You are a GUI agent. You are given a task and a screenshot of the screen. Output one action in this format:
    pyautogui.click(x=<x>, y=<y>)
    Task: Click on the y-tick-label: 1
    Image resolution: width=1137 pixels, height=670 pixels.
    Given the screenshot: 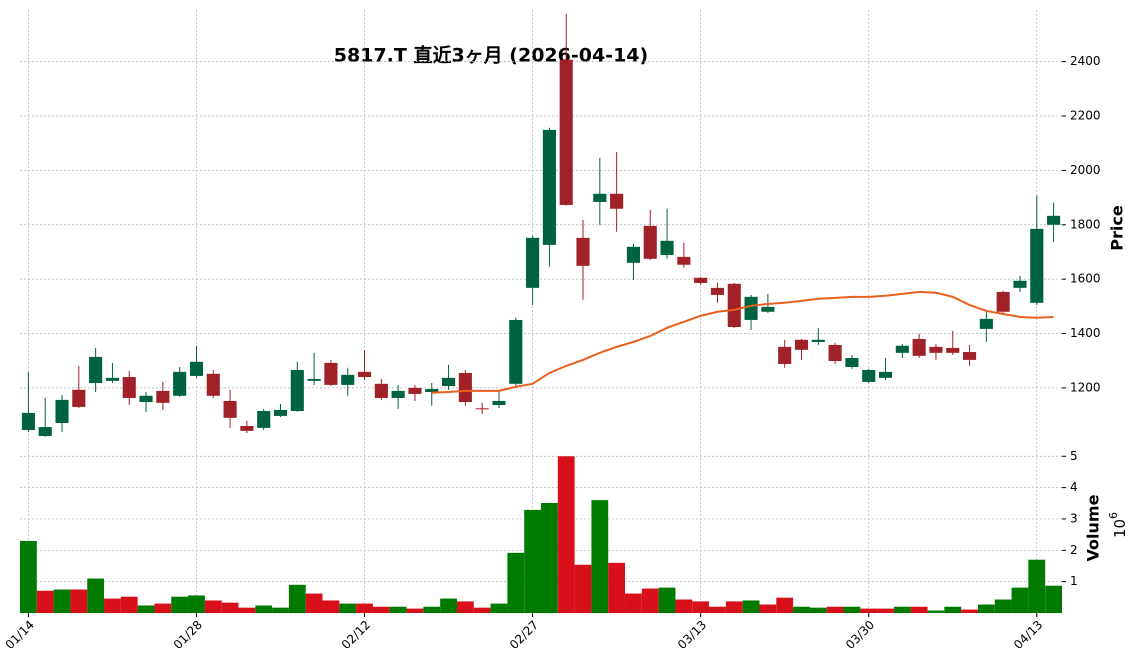 What is the action you would take?
    pyautogui.click(x=1074, y=581)
    